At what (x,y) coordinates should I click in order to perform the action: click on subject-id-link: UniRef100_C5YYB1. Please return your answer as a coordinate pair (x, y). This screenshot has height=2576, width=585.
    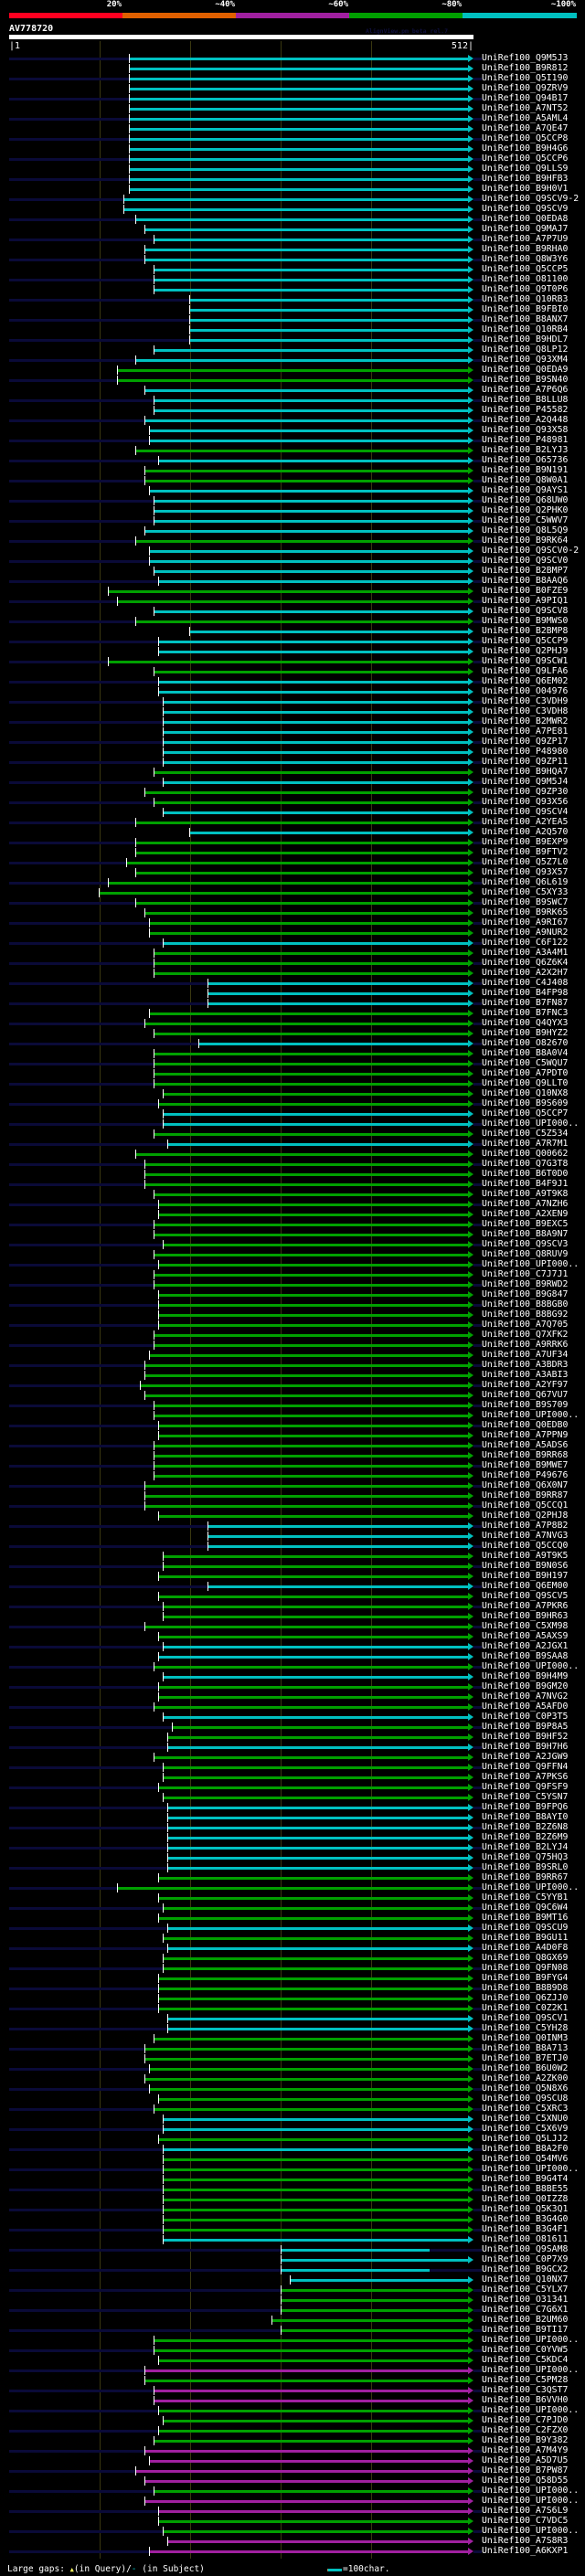
    Looking at the image, I should click on (525, 1897).